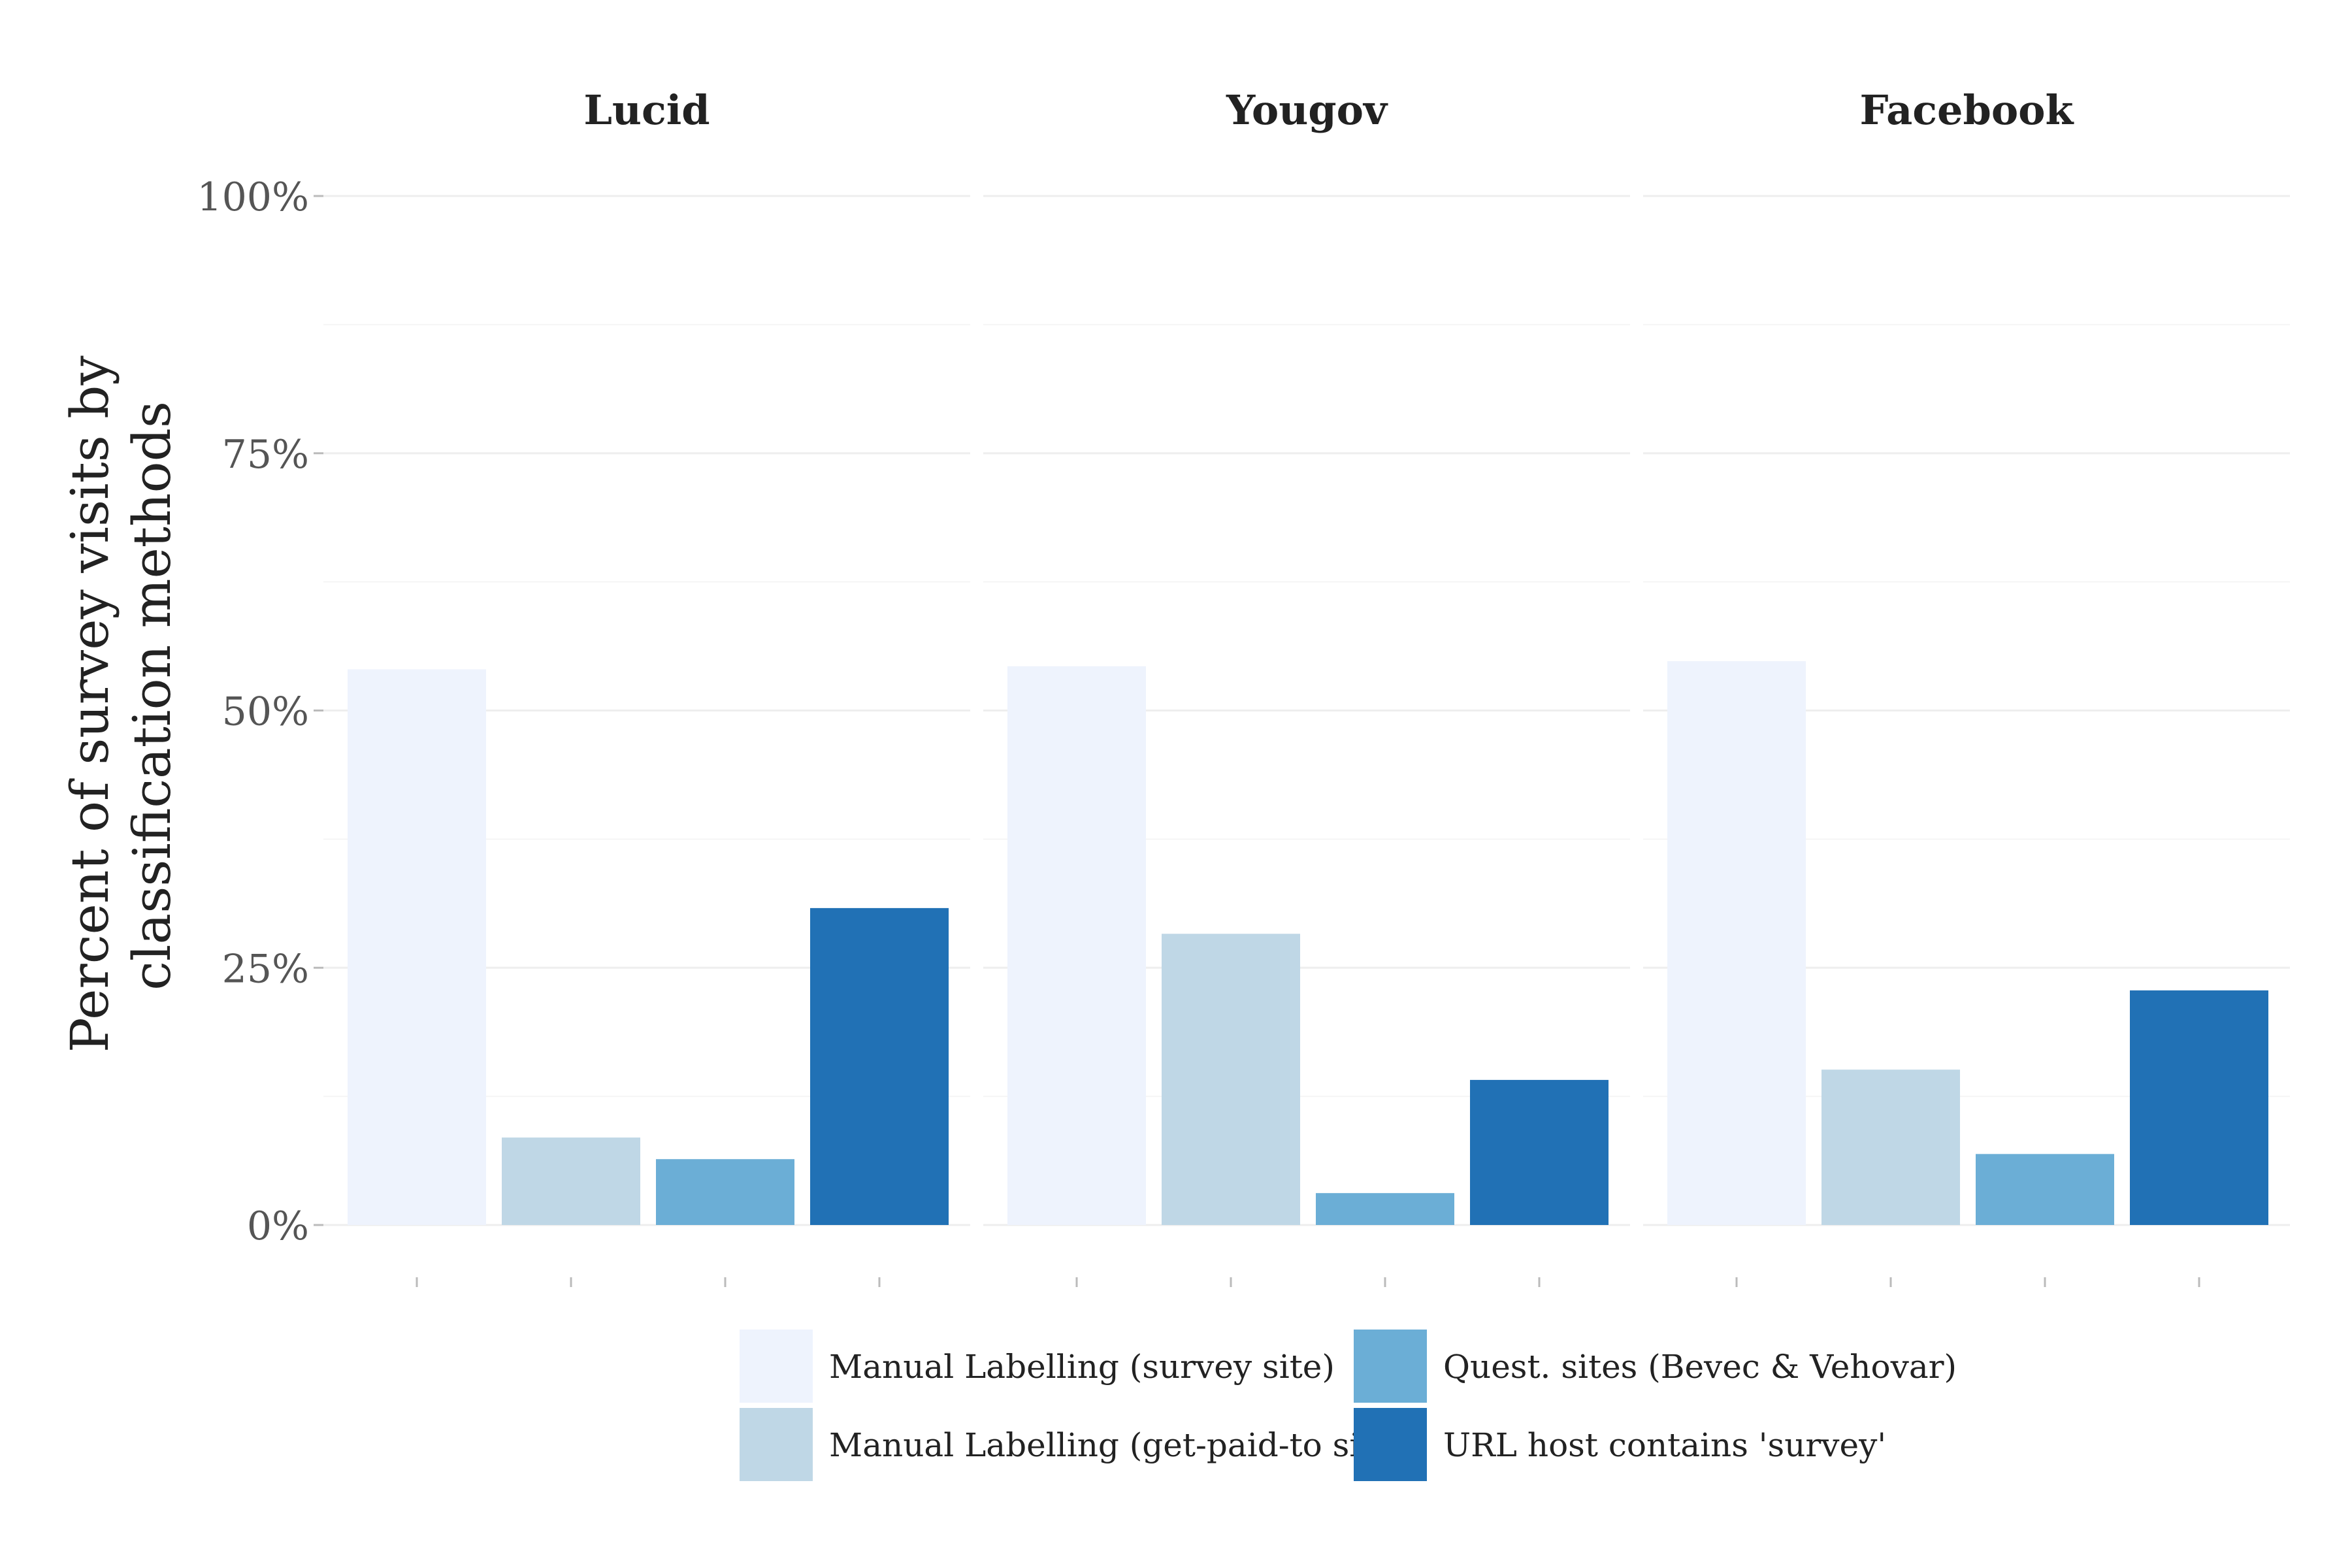 This screenshot has width=2352, height=1568. Describe the element at coordinates (265, 969) in the screenshot. I see `y-tick-label: 25%` at that location.